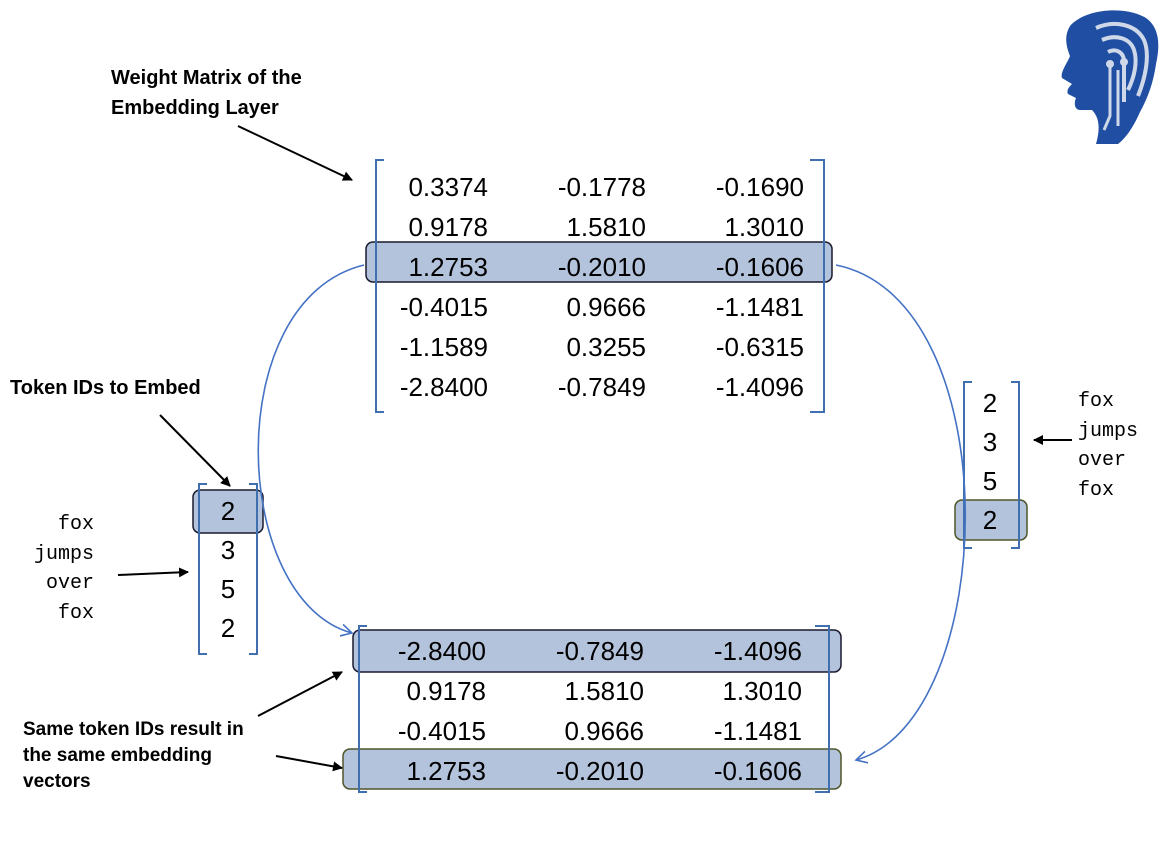  What do you see at coordinates (990, 462) in the screenshot?
I see `right-token-ids: 2 3 5 2` at bounding box center [990, 462].